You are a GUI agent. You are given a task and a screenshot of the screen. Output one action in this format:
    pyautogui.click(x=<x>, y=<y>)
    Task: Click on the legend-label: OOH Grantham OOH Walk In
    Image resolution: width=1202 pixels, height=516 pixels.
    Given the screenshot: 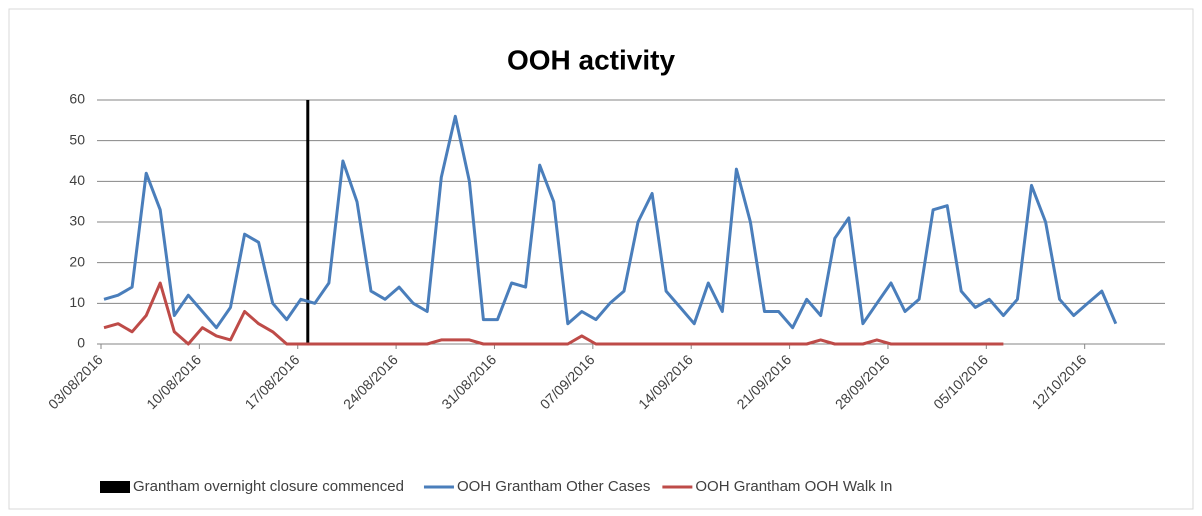 What is the action you would take?
    pyautogui.click(x=793, y=486)
    